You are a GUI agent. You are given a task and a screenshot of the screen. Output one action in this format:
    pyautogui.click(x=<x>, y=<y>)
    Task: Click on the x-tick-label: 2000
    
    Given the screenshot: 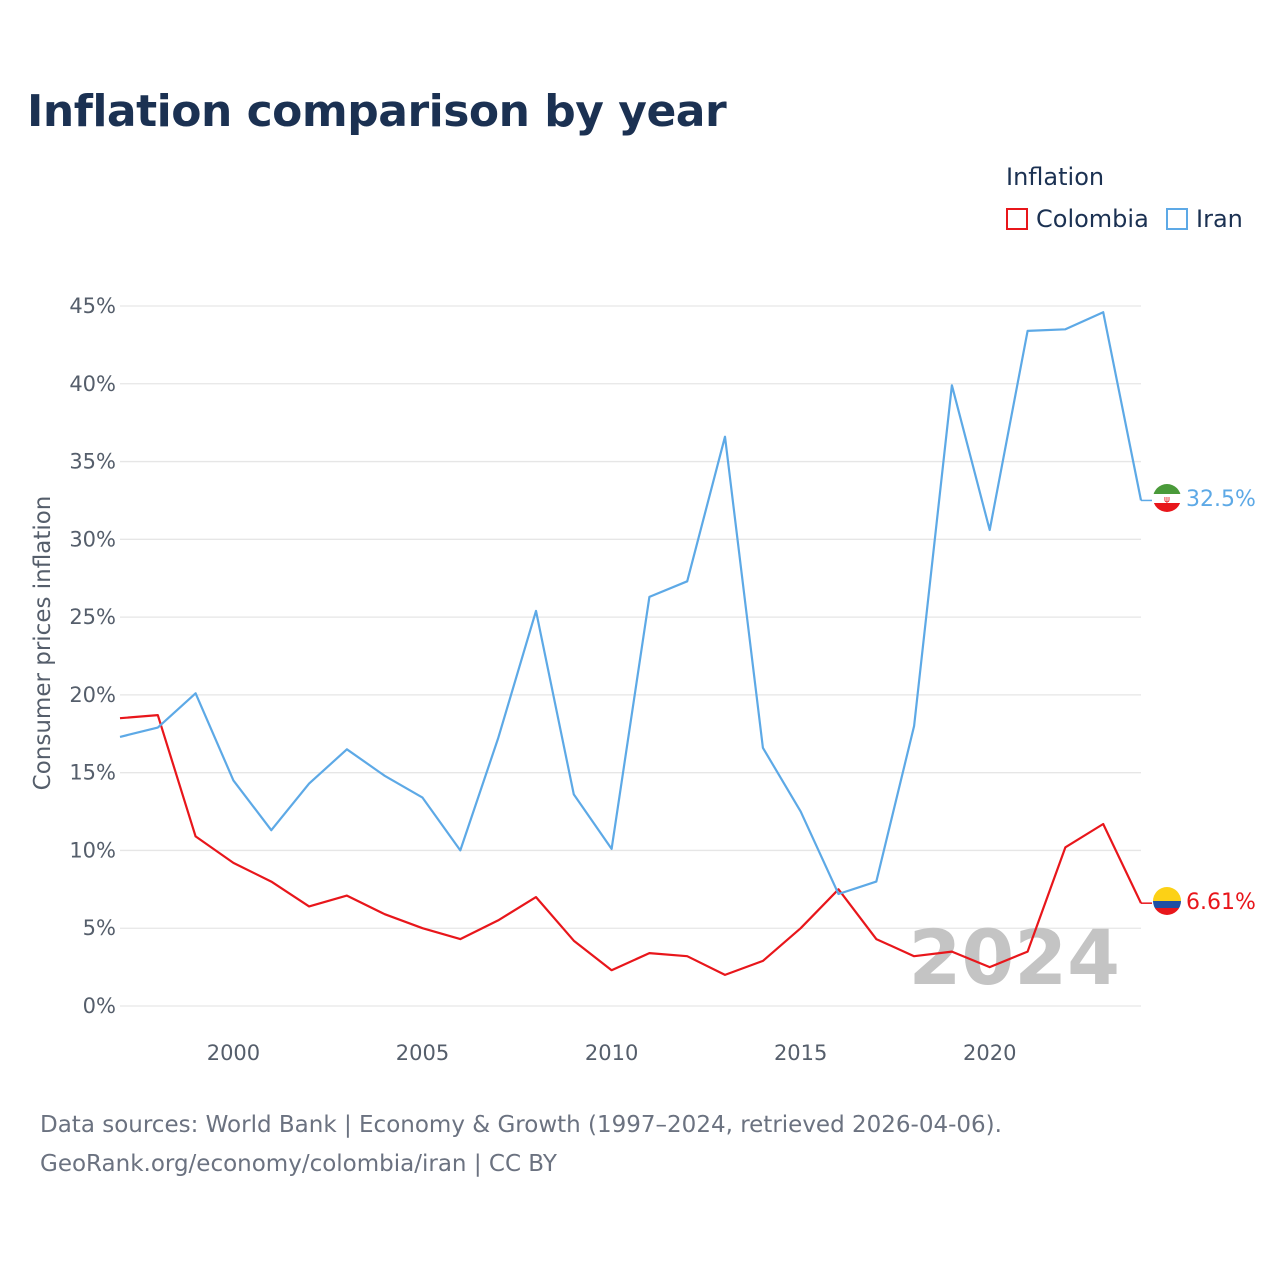 What is the action you would take?
    pyautogui.click(x=233, y=1053)
    